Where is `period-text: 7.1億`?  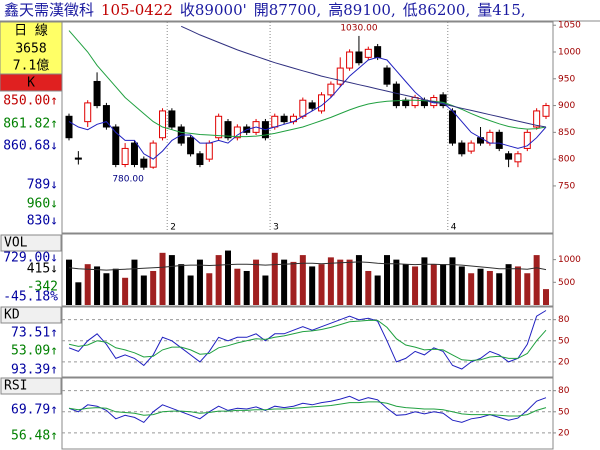 period-text: 7.1億 is located at coordinates (31, 66).